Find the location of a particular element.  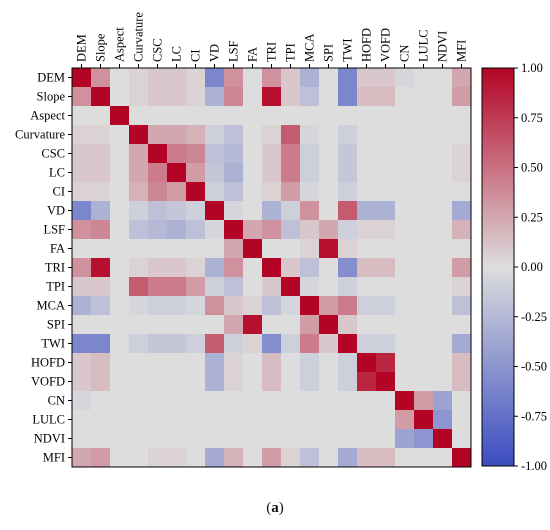

heatmap-cell-dem-csc is located at coordinates (158, 78).